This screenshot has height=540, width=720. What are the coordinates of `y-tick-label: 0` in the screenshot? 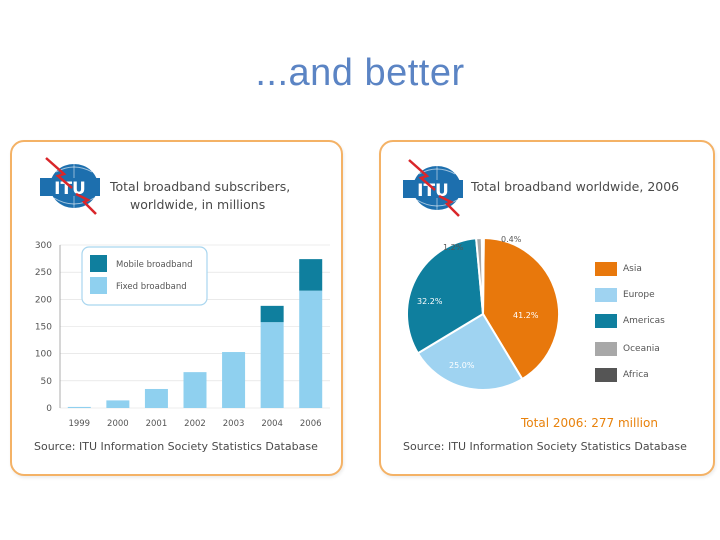 It's located at (49, 409).